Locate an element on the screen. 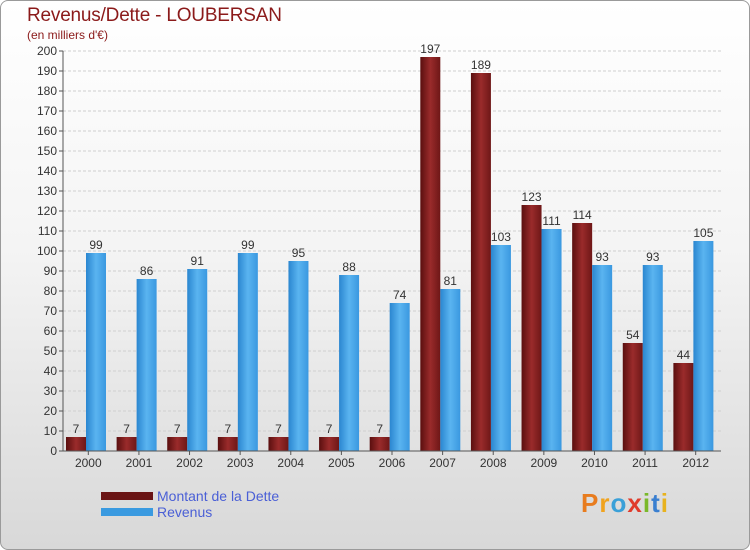  y-tick-label: 150 is located at coordinates (47, 151).